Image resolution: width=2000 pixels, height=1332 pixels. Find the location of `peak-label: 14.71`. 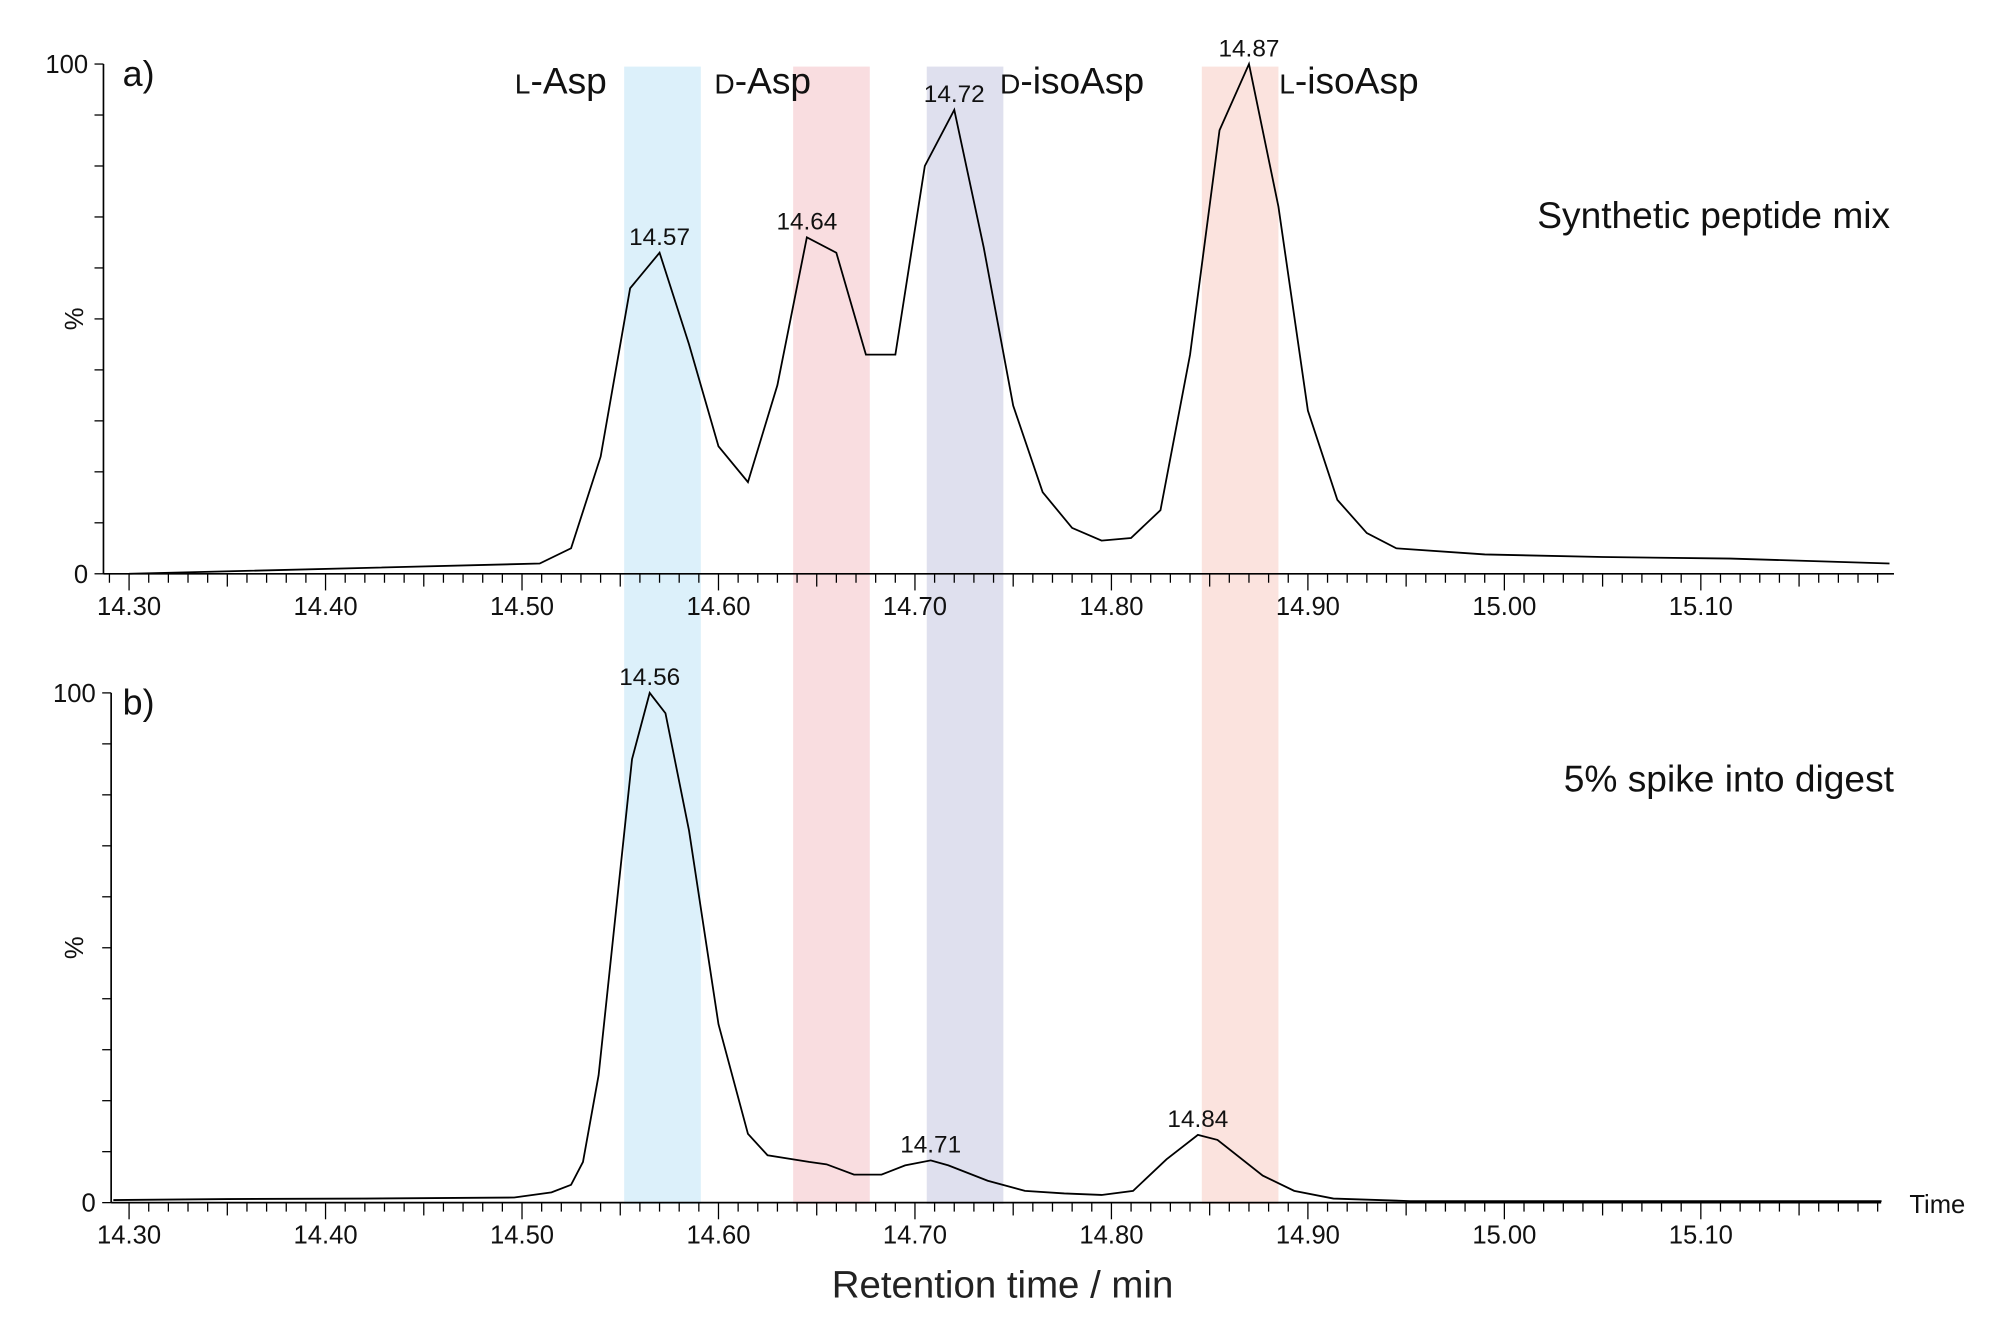

peak-label: 14.71 is located at coordinates (930, 1145).